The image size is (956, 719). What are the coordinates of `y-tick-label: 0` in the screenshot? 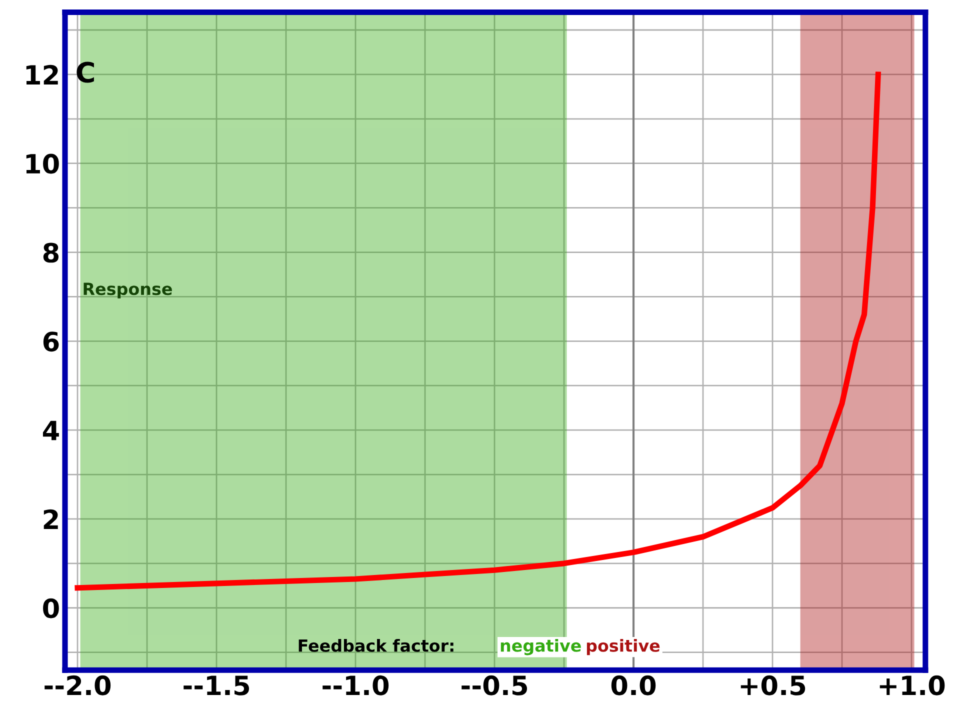 It's located at (51, 608).